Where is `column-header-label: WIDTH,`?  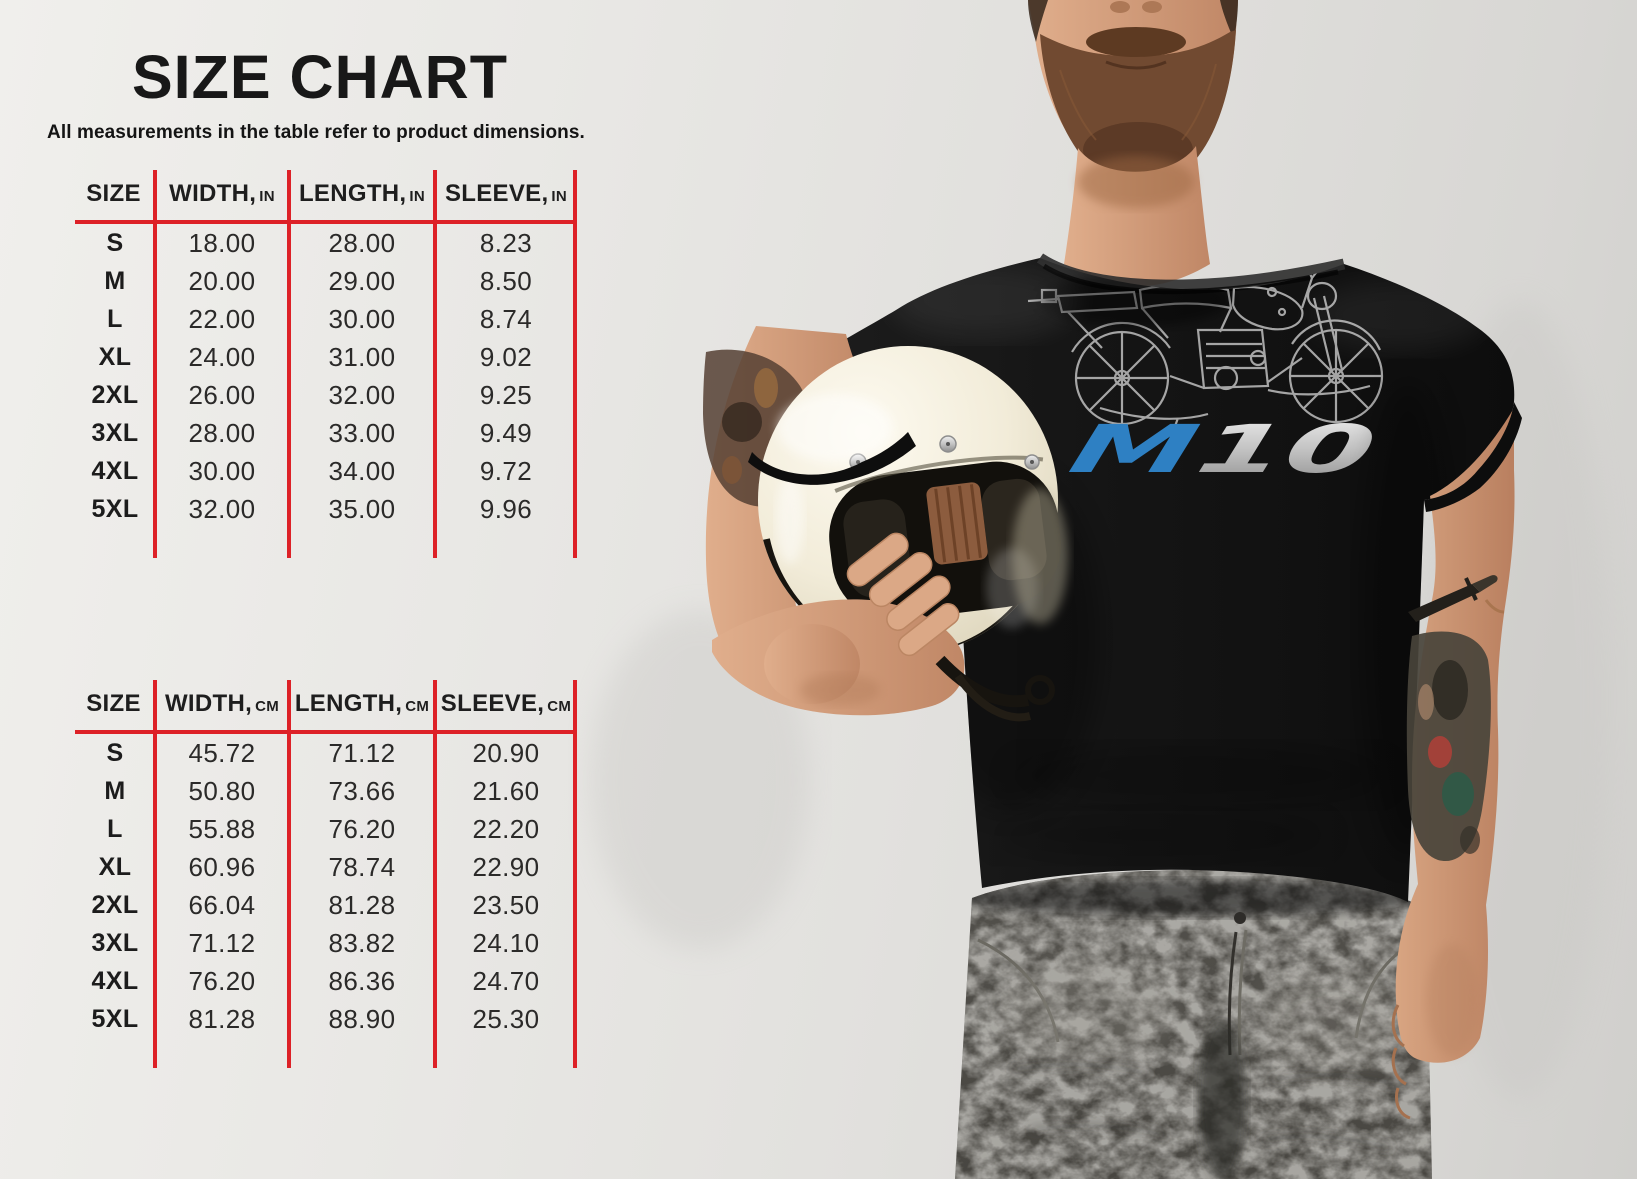 column-header-label: WIDTH, is located at coordinates (208, 703).